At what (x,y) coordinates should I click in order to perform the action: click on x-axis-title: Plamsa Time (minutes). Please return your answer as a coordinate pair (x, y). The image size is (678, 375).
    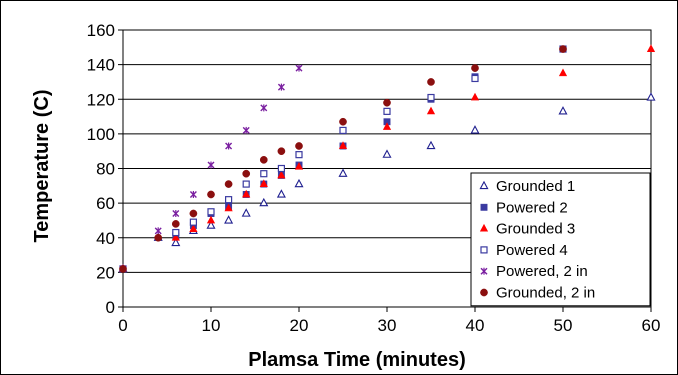
    Looking at the image, I should click on (356, 360).